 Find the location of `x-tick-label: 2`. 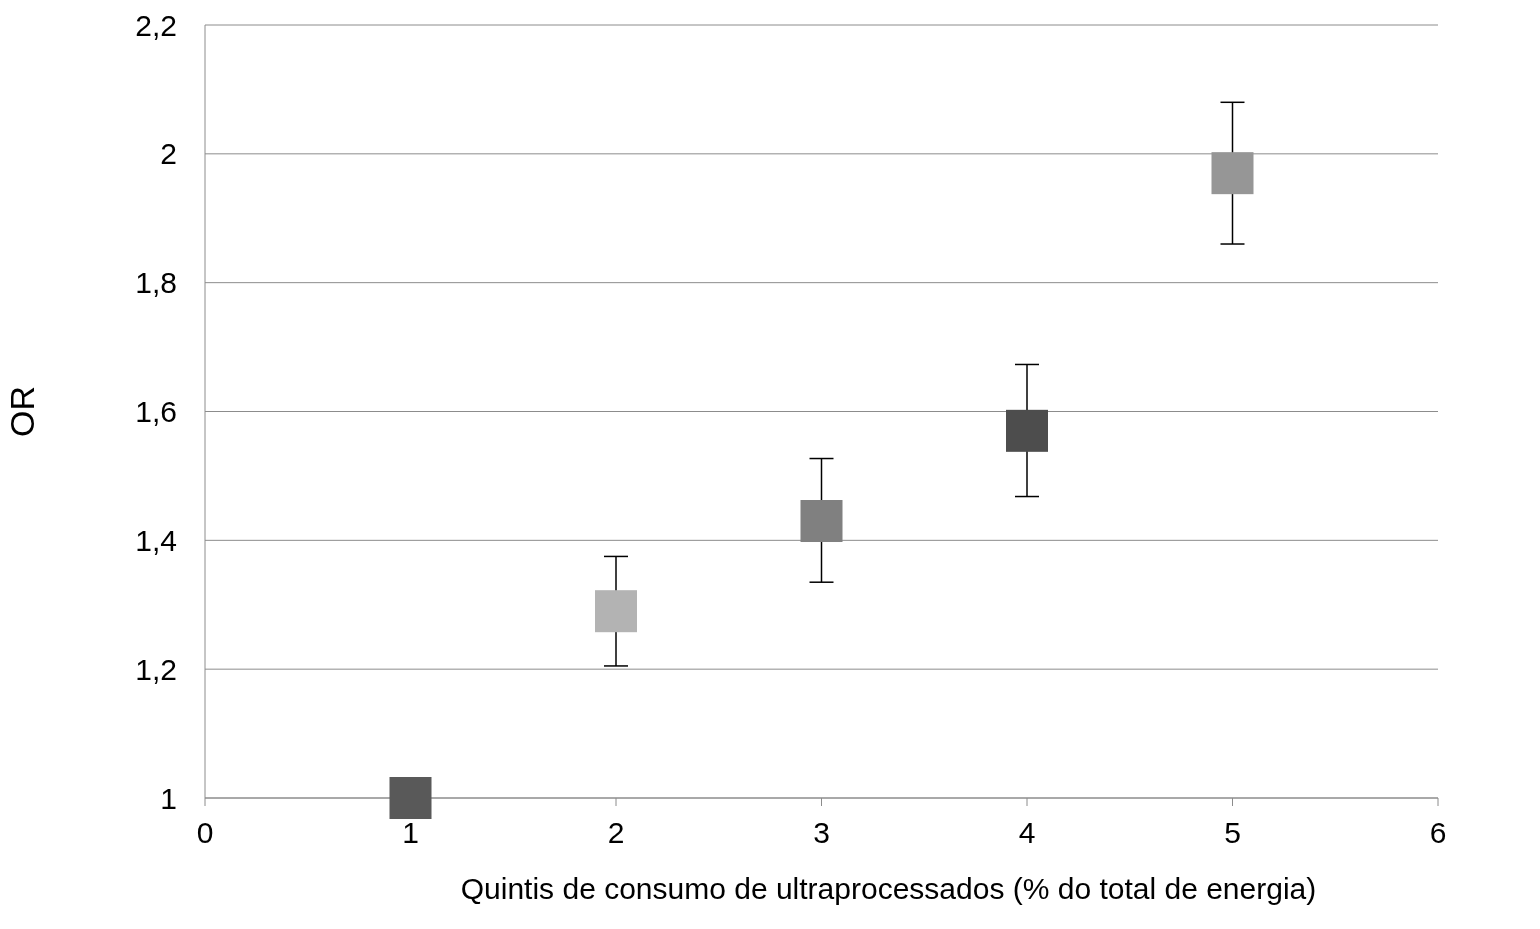

x-tick-label: 2 is located at coordinates (616, 833).